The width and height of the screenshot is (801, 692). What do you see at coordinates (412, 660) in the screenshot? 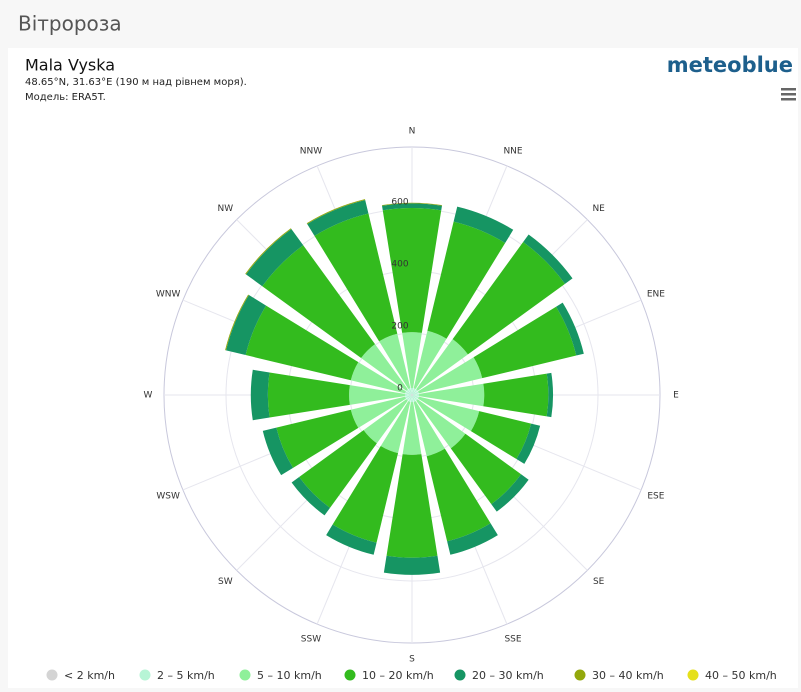
I see `direction-label: S` at bounding box center [412, 660].